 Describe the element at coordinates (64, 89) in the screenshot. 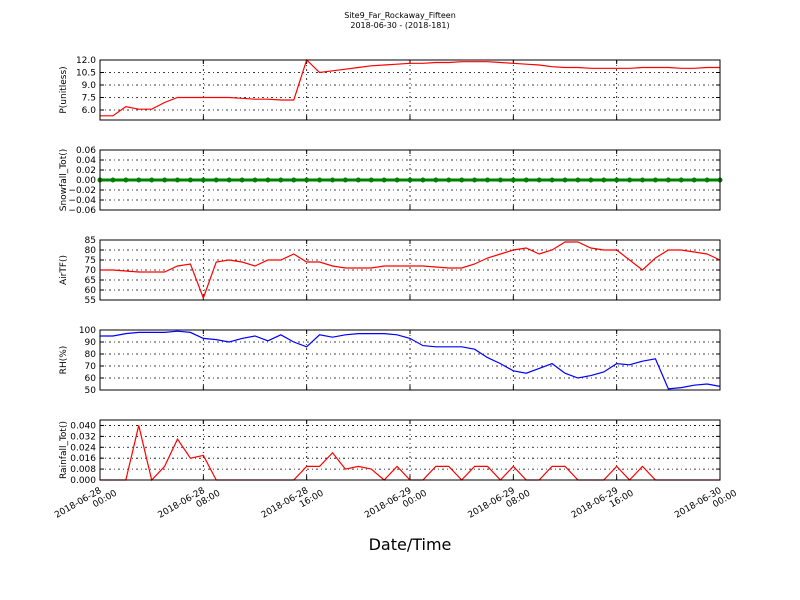

I see `y-axis-label: P(unitless)` at that location.